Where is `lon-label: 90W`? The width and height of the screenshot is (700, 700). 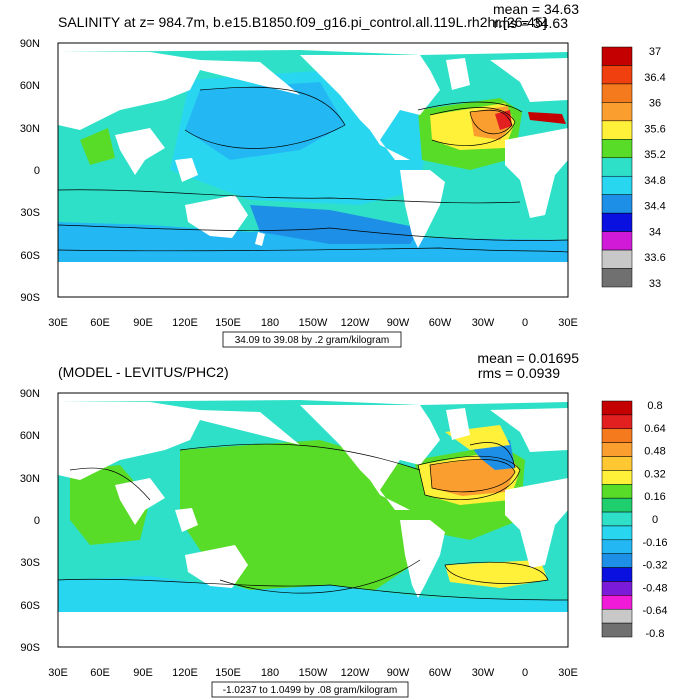
lon-label: 90W is located at coordinates (398, 673).